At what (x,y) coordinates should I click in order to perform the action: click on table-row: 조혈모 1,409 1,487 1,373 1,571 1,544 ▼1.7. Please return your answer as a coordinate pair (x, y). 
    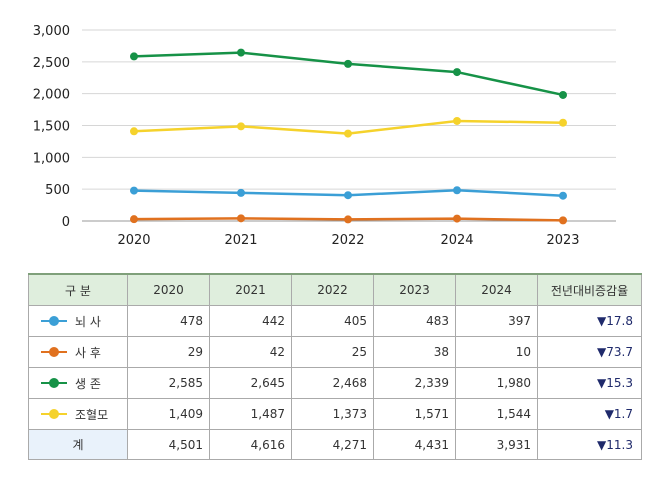
    Looking at the image, I should click on (335, 414).